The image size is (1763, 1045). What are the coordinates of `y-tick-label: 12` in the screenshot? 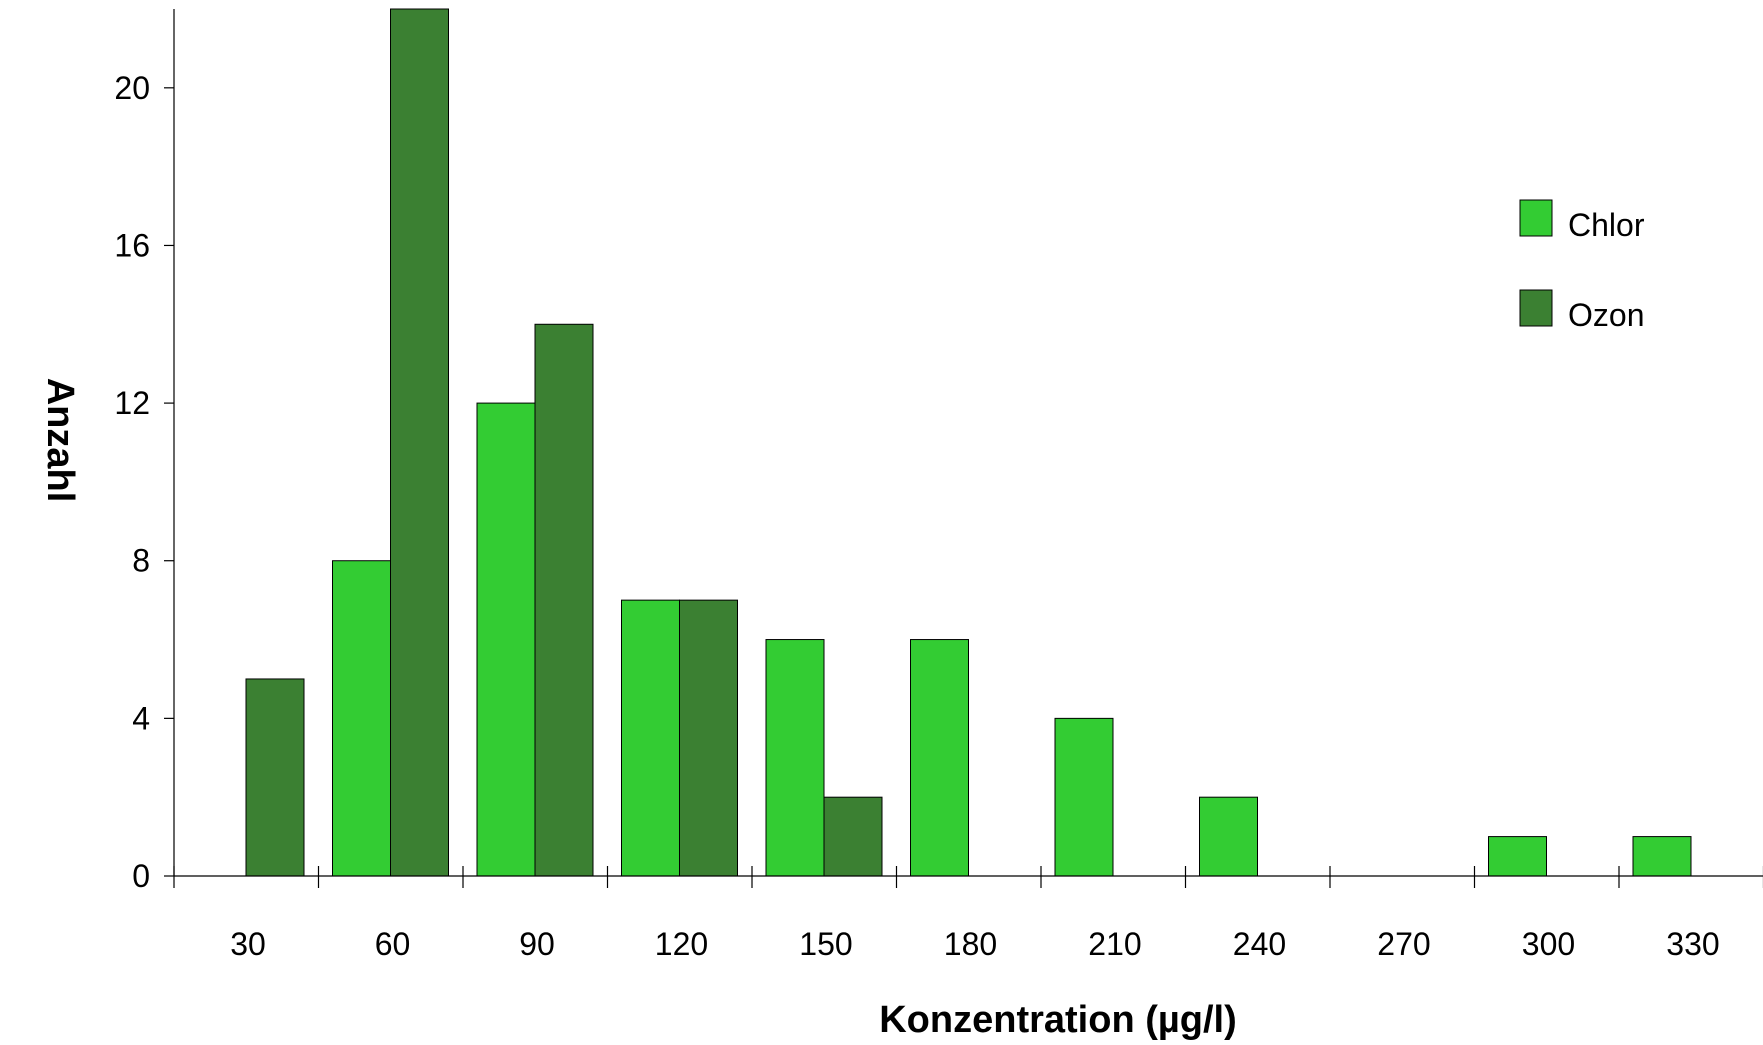 It's located at (132, 403).